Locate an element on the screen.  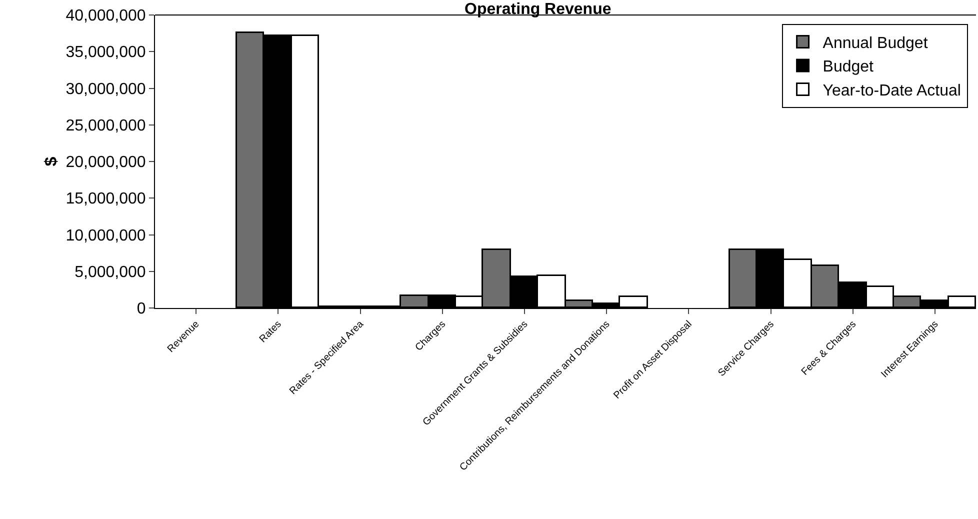
y-tick-label: 10,000,000 is located at coordinates (106, 235).